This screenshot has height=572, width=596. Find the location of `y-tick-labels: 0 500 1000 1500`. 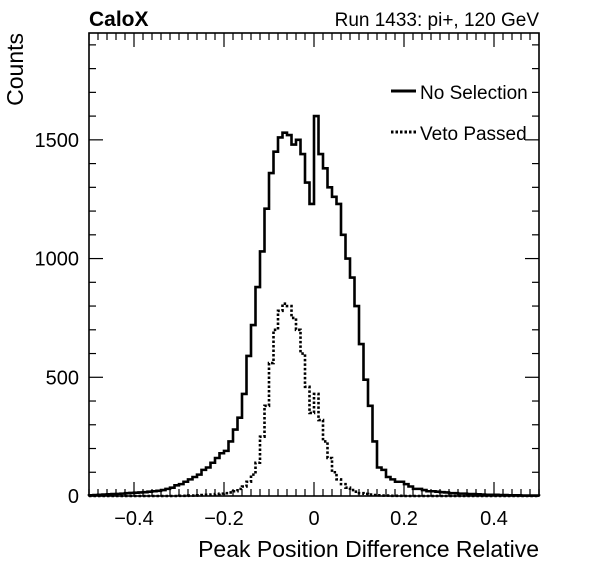

y-tick-labels: 0 500 1000 1500 is located at coordinates (57, 319).